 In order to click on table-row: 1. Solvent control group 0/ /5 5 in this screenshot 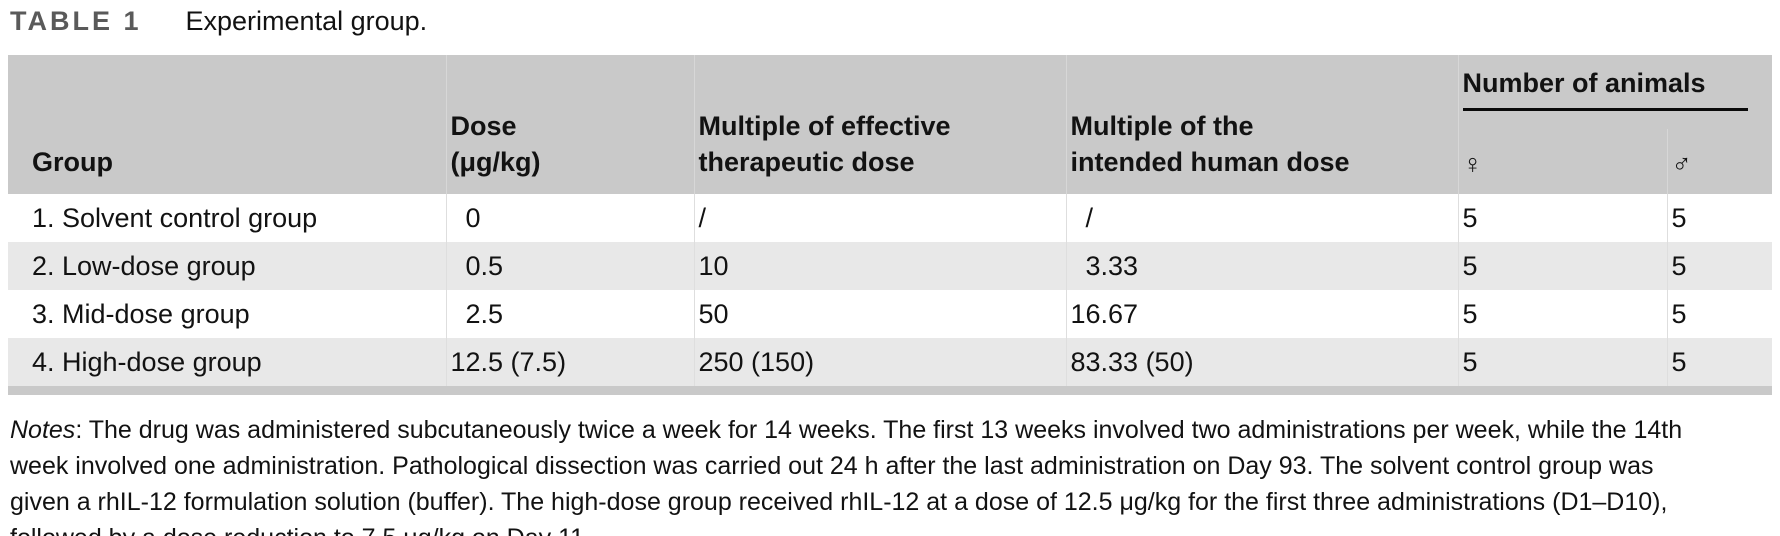, I will do `click(890, 218)`.